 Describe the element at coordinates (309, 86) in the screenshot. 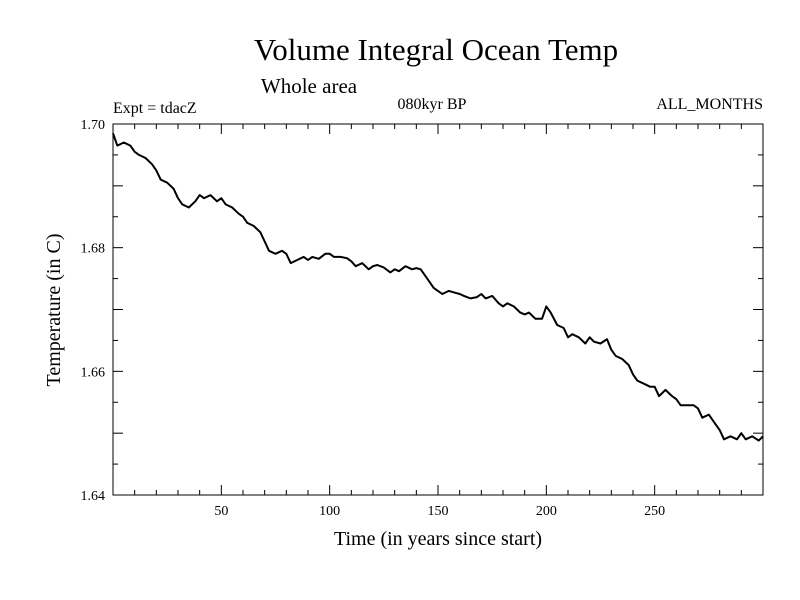

I see `chart-subtitle: Whole area` at that location.